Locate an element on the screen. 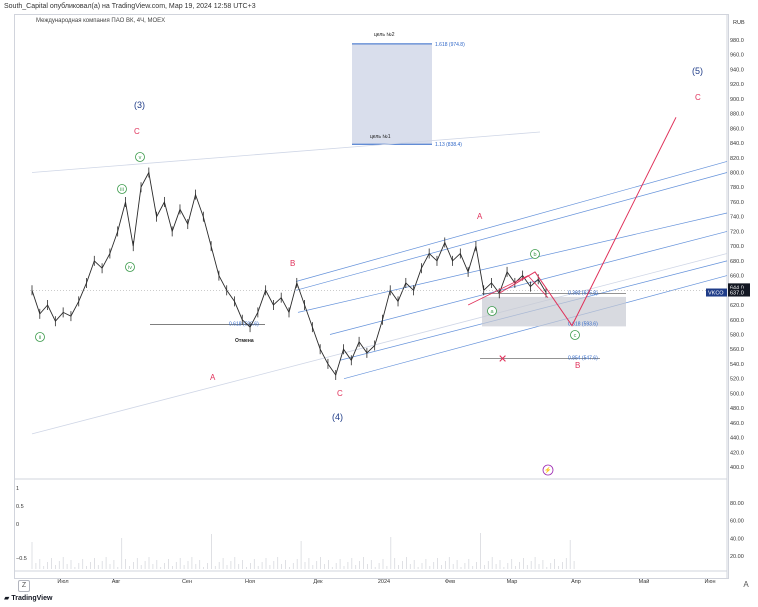  y-tick-label: 760.0 is located at coordinates (737, 203).